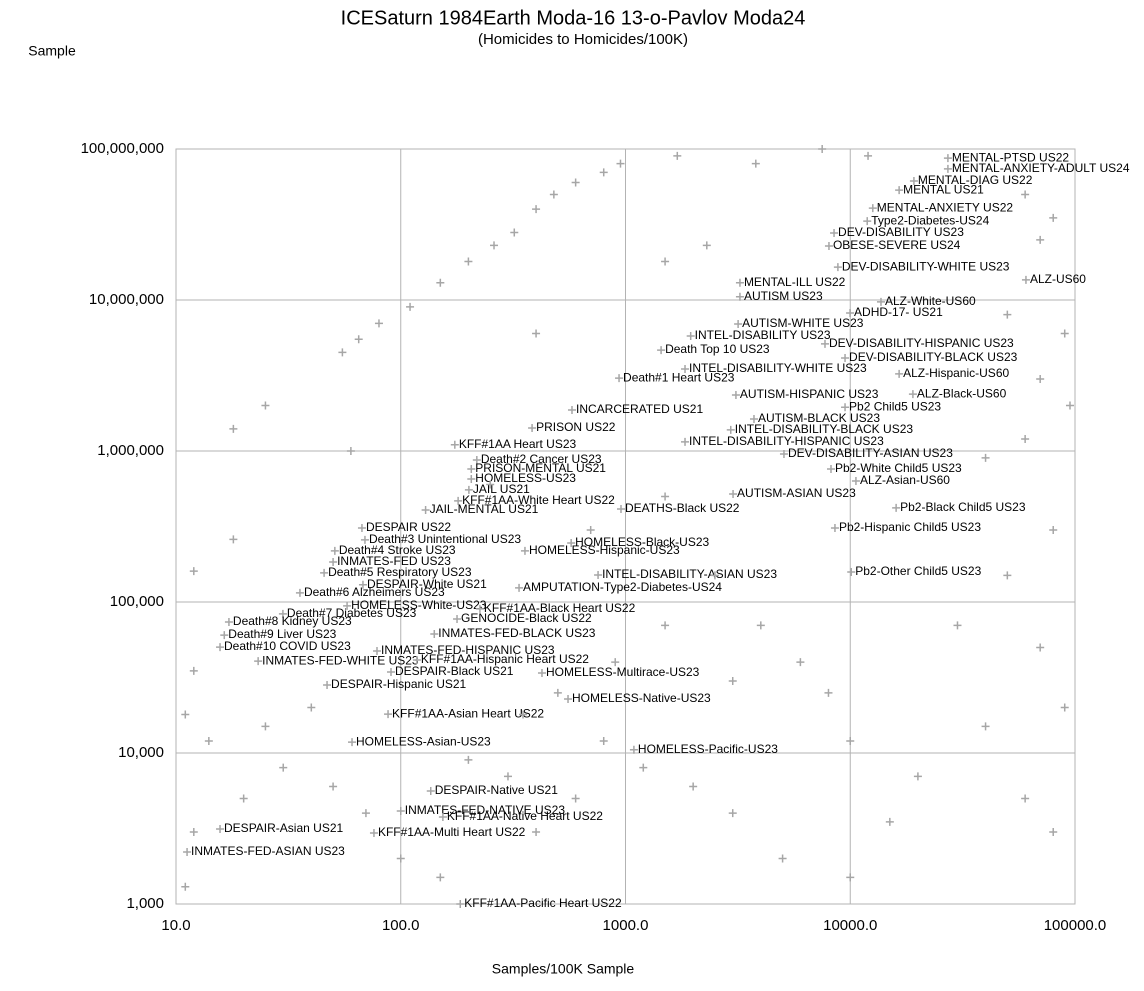  I want to click on point-label: PRISON-MENTAL US21, so click(540, 468).